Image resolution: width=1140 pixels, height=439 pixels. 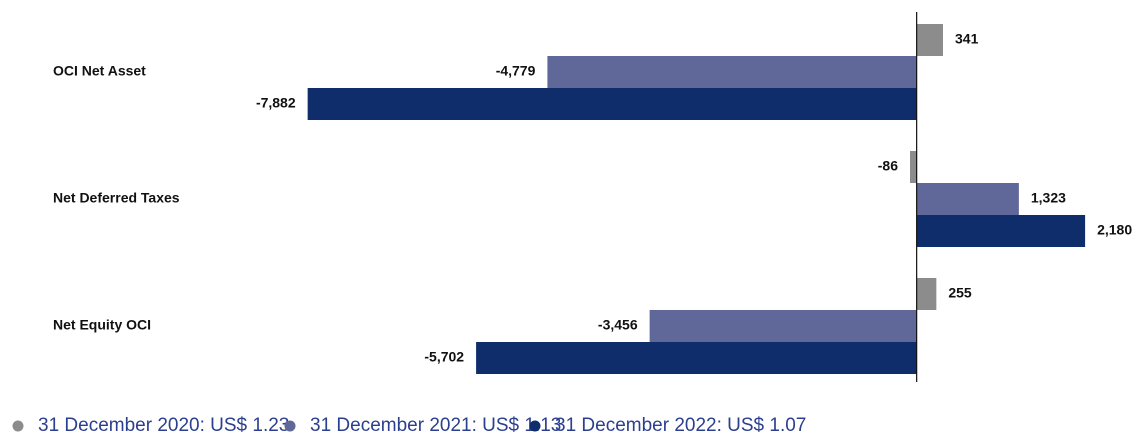 What do you see at coordinates (1048, 198) in the screenshot?
I see `value-label: 1,323` at bounding box center [1048, 198].